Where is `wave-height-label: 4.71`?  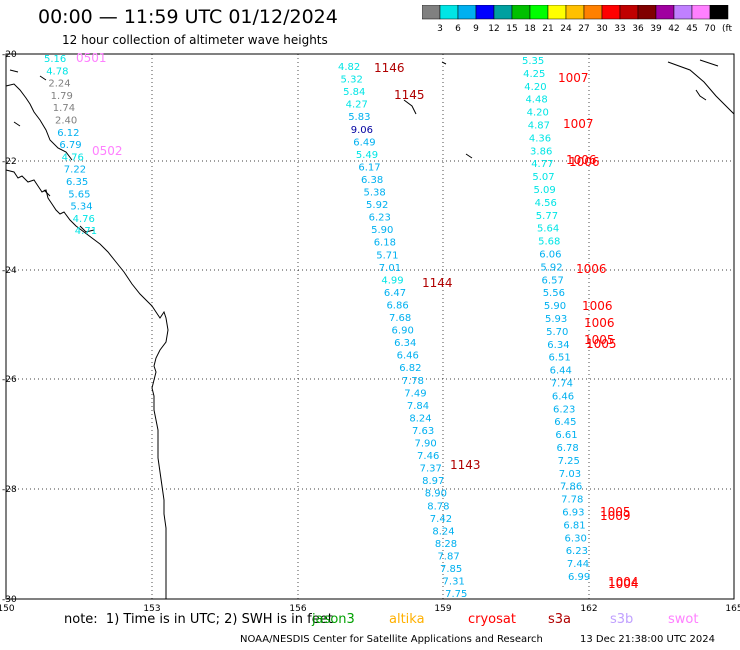
wave-height-label: 4.71 is located at coordinates (86, 231).